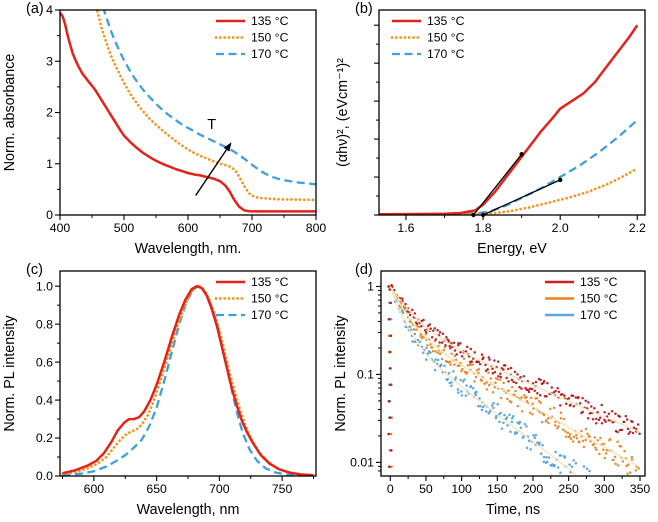 The height and width of the screenshot is (522, 658). What do you see at coordinates (405, 228) in the screenshot?
I see `svg-text: 1.6` at bounding box center [405, 228].